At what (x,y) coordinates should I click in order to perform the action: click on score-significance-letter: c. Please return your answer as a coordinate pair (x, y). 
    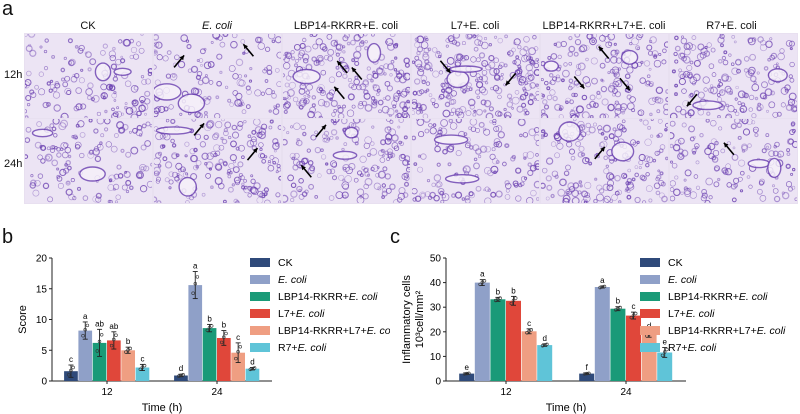
    Looking at the image, I should click on (238, 337).